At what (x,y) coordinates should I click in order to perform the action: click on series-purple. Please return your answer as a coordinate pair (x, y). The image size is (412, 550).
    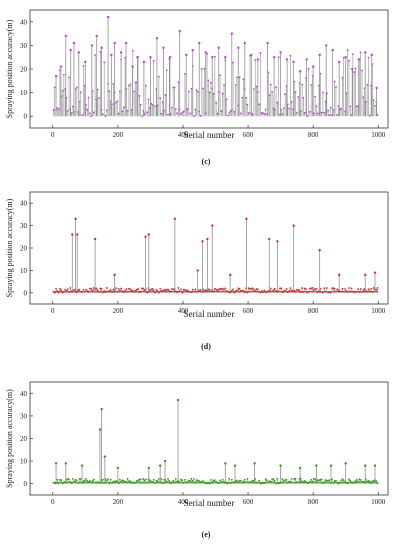
    Looking at the image, I should click on (215, 66).